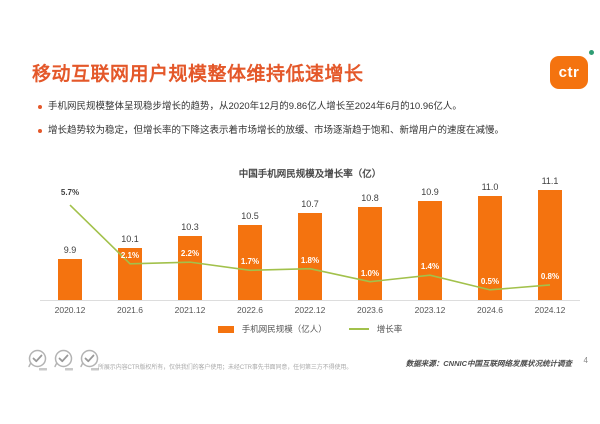  What do you see at coordinates (310, 260) in the screenshot?
I see `growth-rate-label: 1.8%` at bounding box center [310, 260].